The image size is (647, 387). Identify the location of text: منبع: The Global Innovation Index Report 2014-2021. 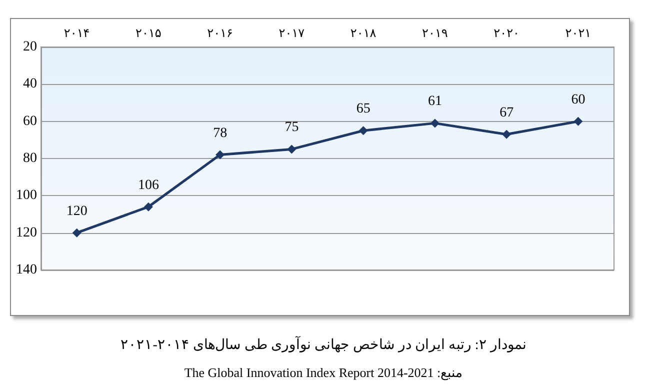
(323, 373).